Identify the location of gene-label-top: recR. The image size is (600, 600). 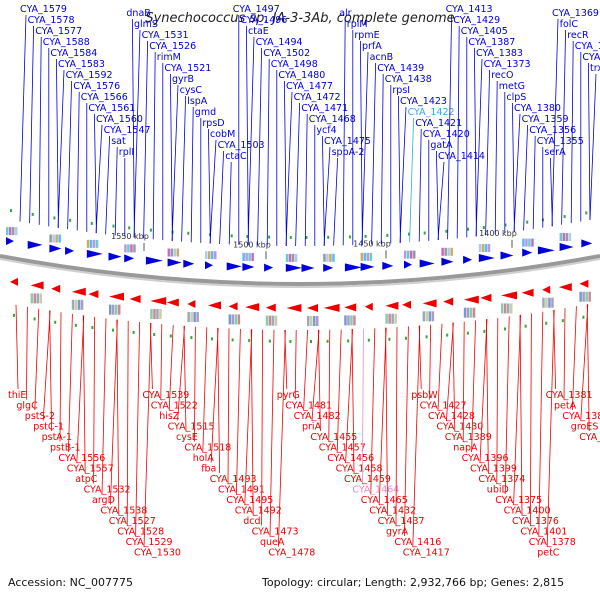
(578, 35).